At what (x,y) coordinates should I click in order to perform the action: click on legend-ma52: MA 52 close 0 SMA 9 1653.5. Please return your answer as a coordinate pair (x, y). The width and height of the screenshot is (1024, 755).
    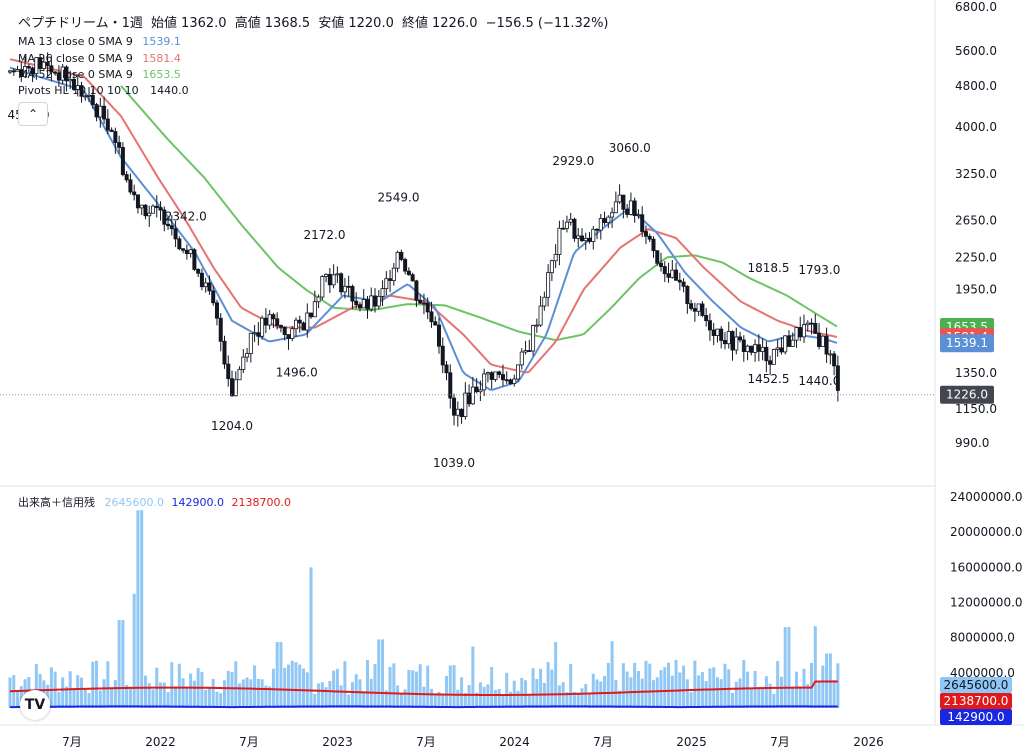
    Looking at the image, I should click on (99, 74).